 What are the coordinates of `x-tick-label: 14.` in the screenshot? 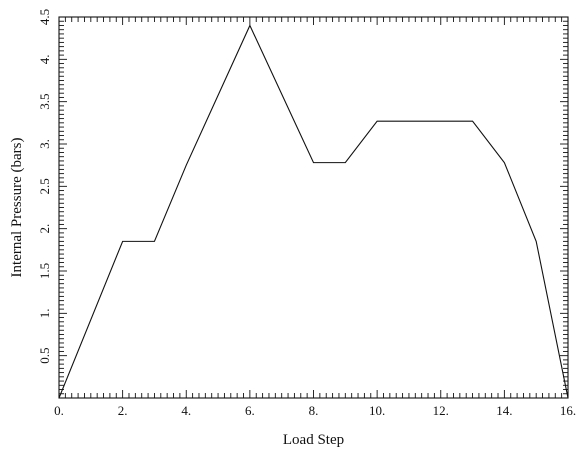 It's located at (504, 410).